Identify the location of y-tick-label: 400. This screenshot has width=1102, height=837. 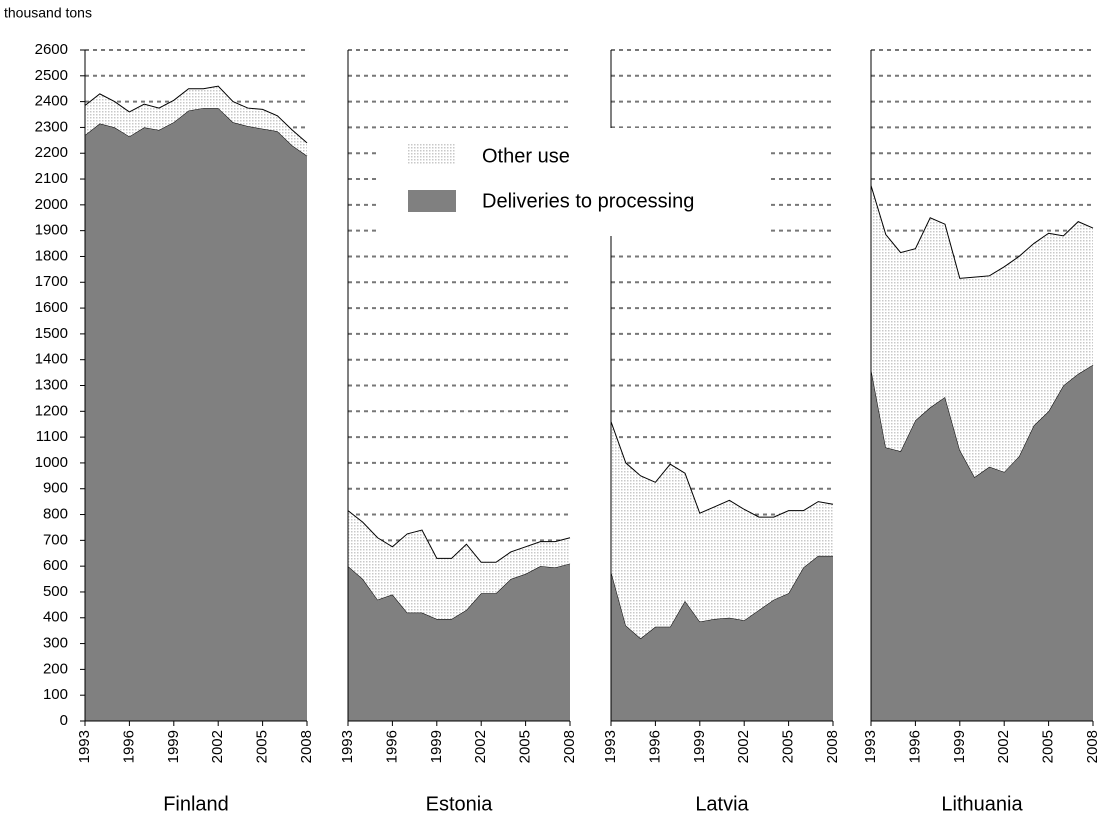
(55, 617).